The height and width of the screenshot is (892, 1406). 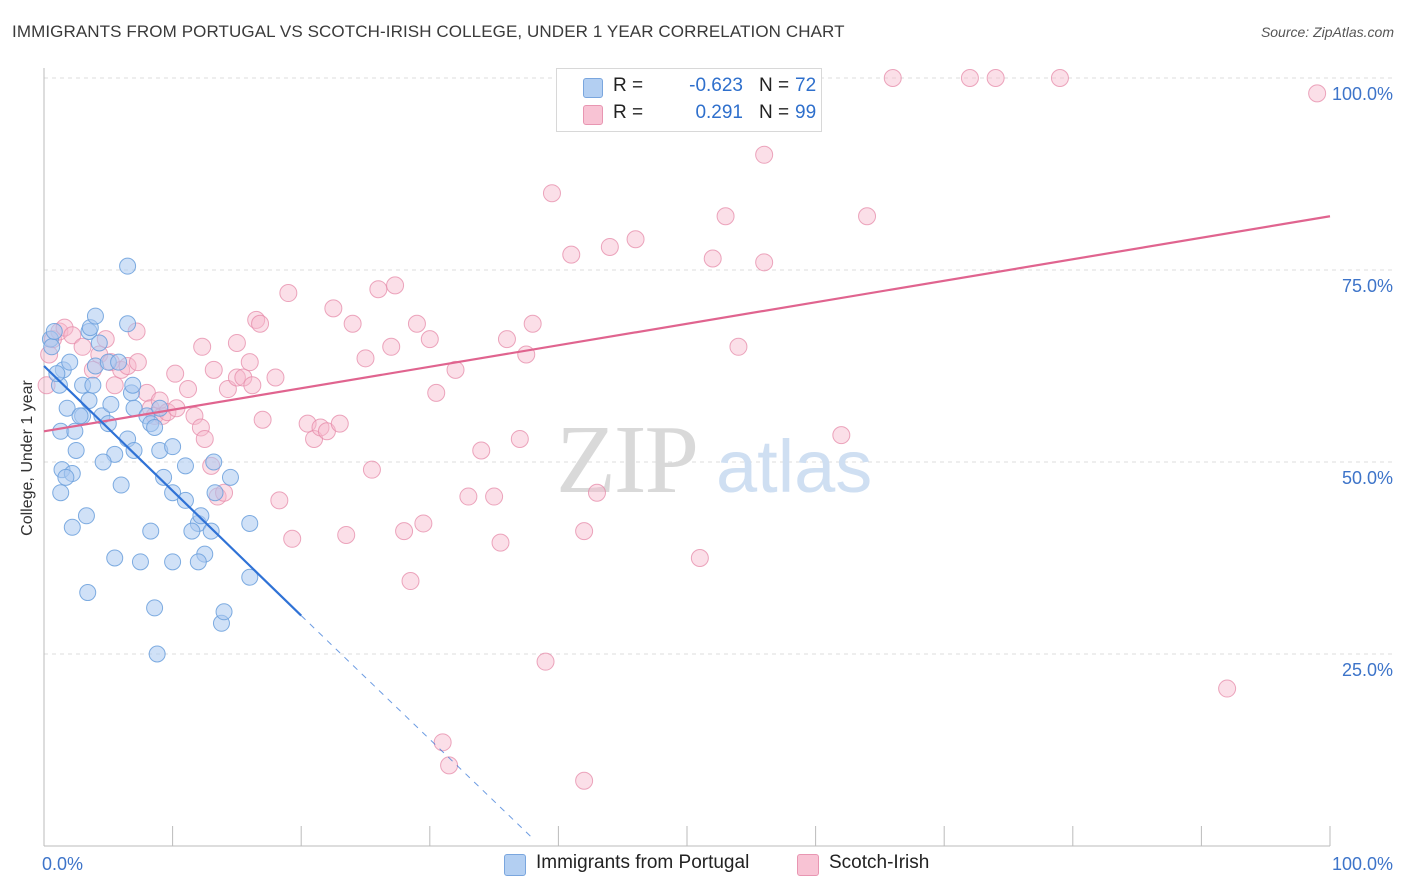 What do you see at coordinates (1367, 286) in the screenshot?
I see `y-tick-label: 75.0%` at bounding box center [1367, 286].